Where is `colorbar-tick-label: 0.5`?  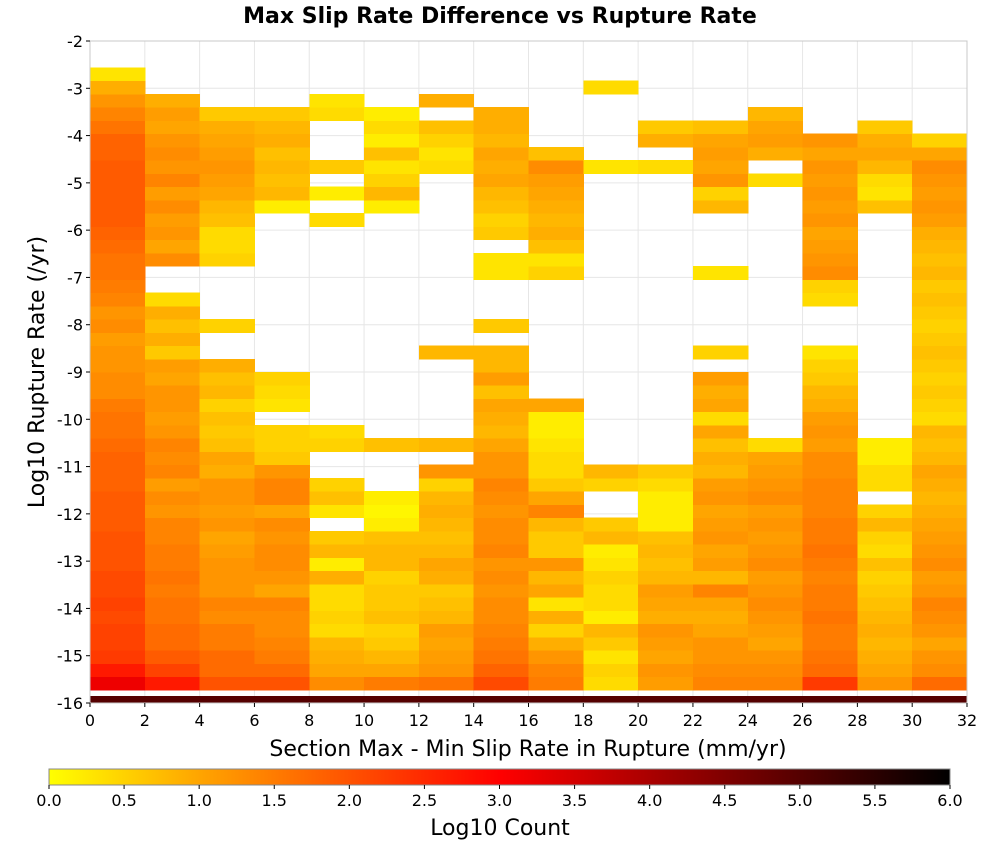 colorbar-tick-label: 0.5 is located at coordinates (123, 800).